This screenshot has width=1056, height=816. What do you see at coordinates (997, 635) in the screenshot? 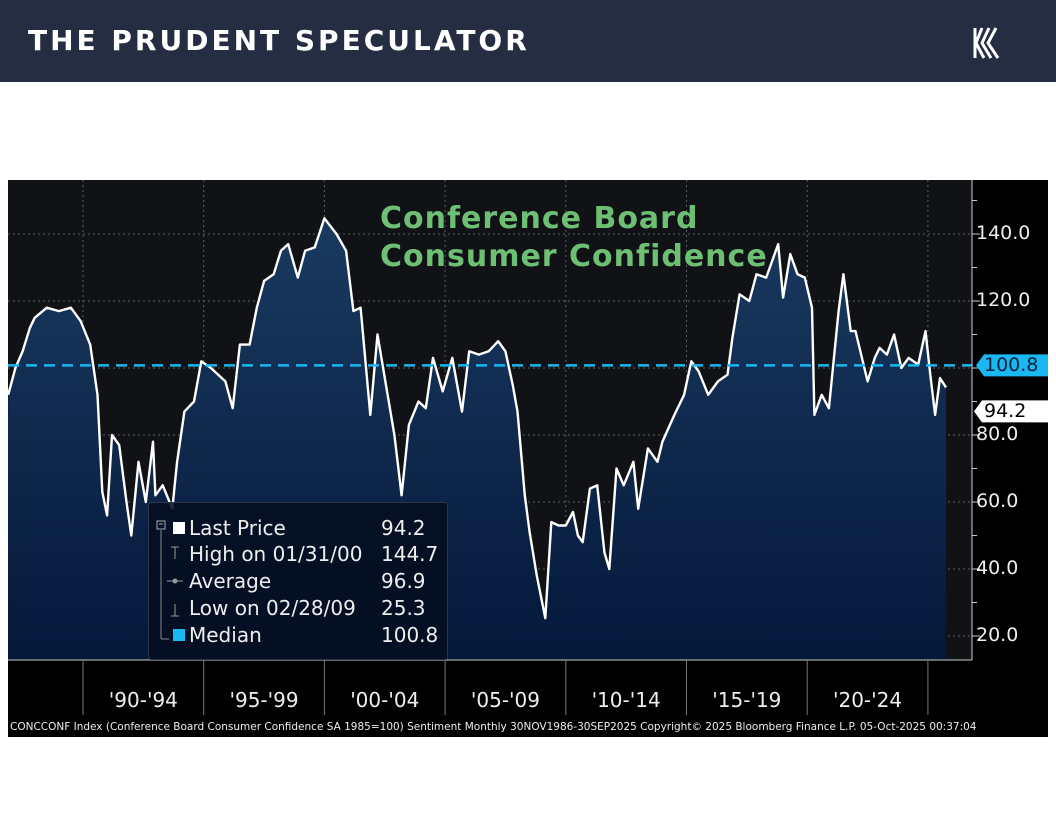
I see `y-tick-label: 20.0` at bounding box center [997, 635].